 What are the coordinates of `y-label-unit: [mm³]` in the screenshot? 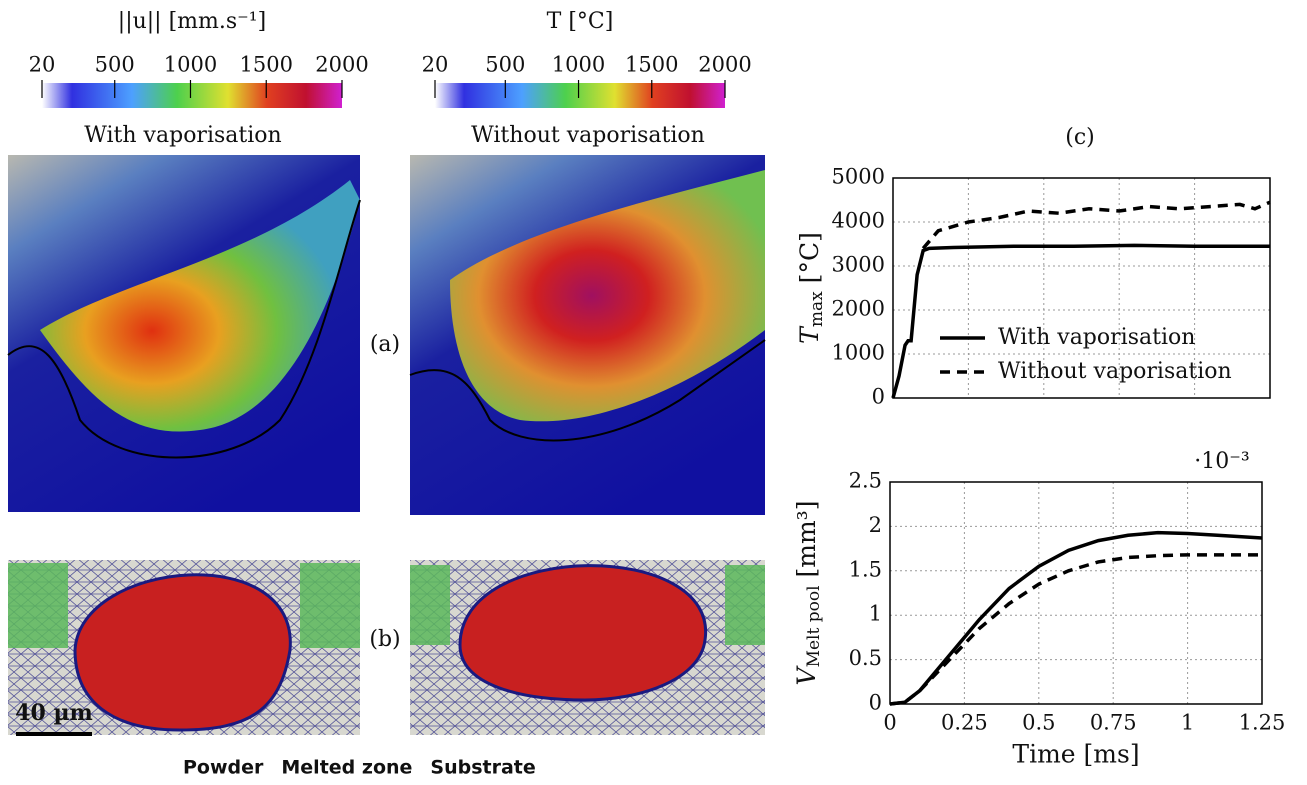 It's located at (806, 539).